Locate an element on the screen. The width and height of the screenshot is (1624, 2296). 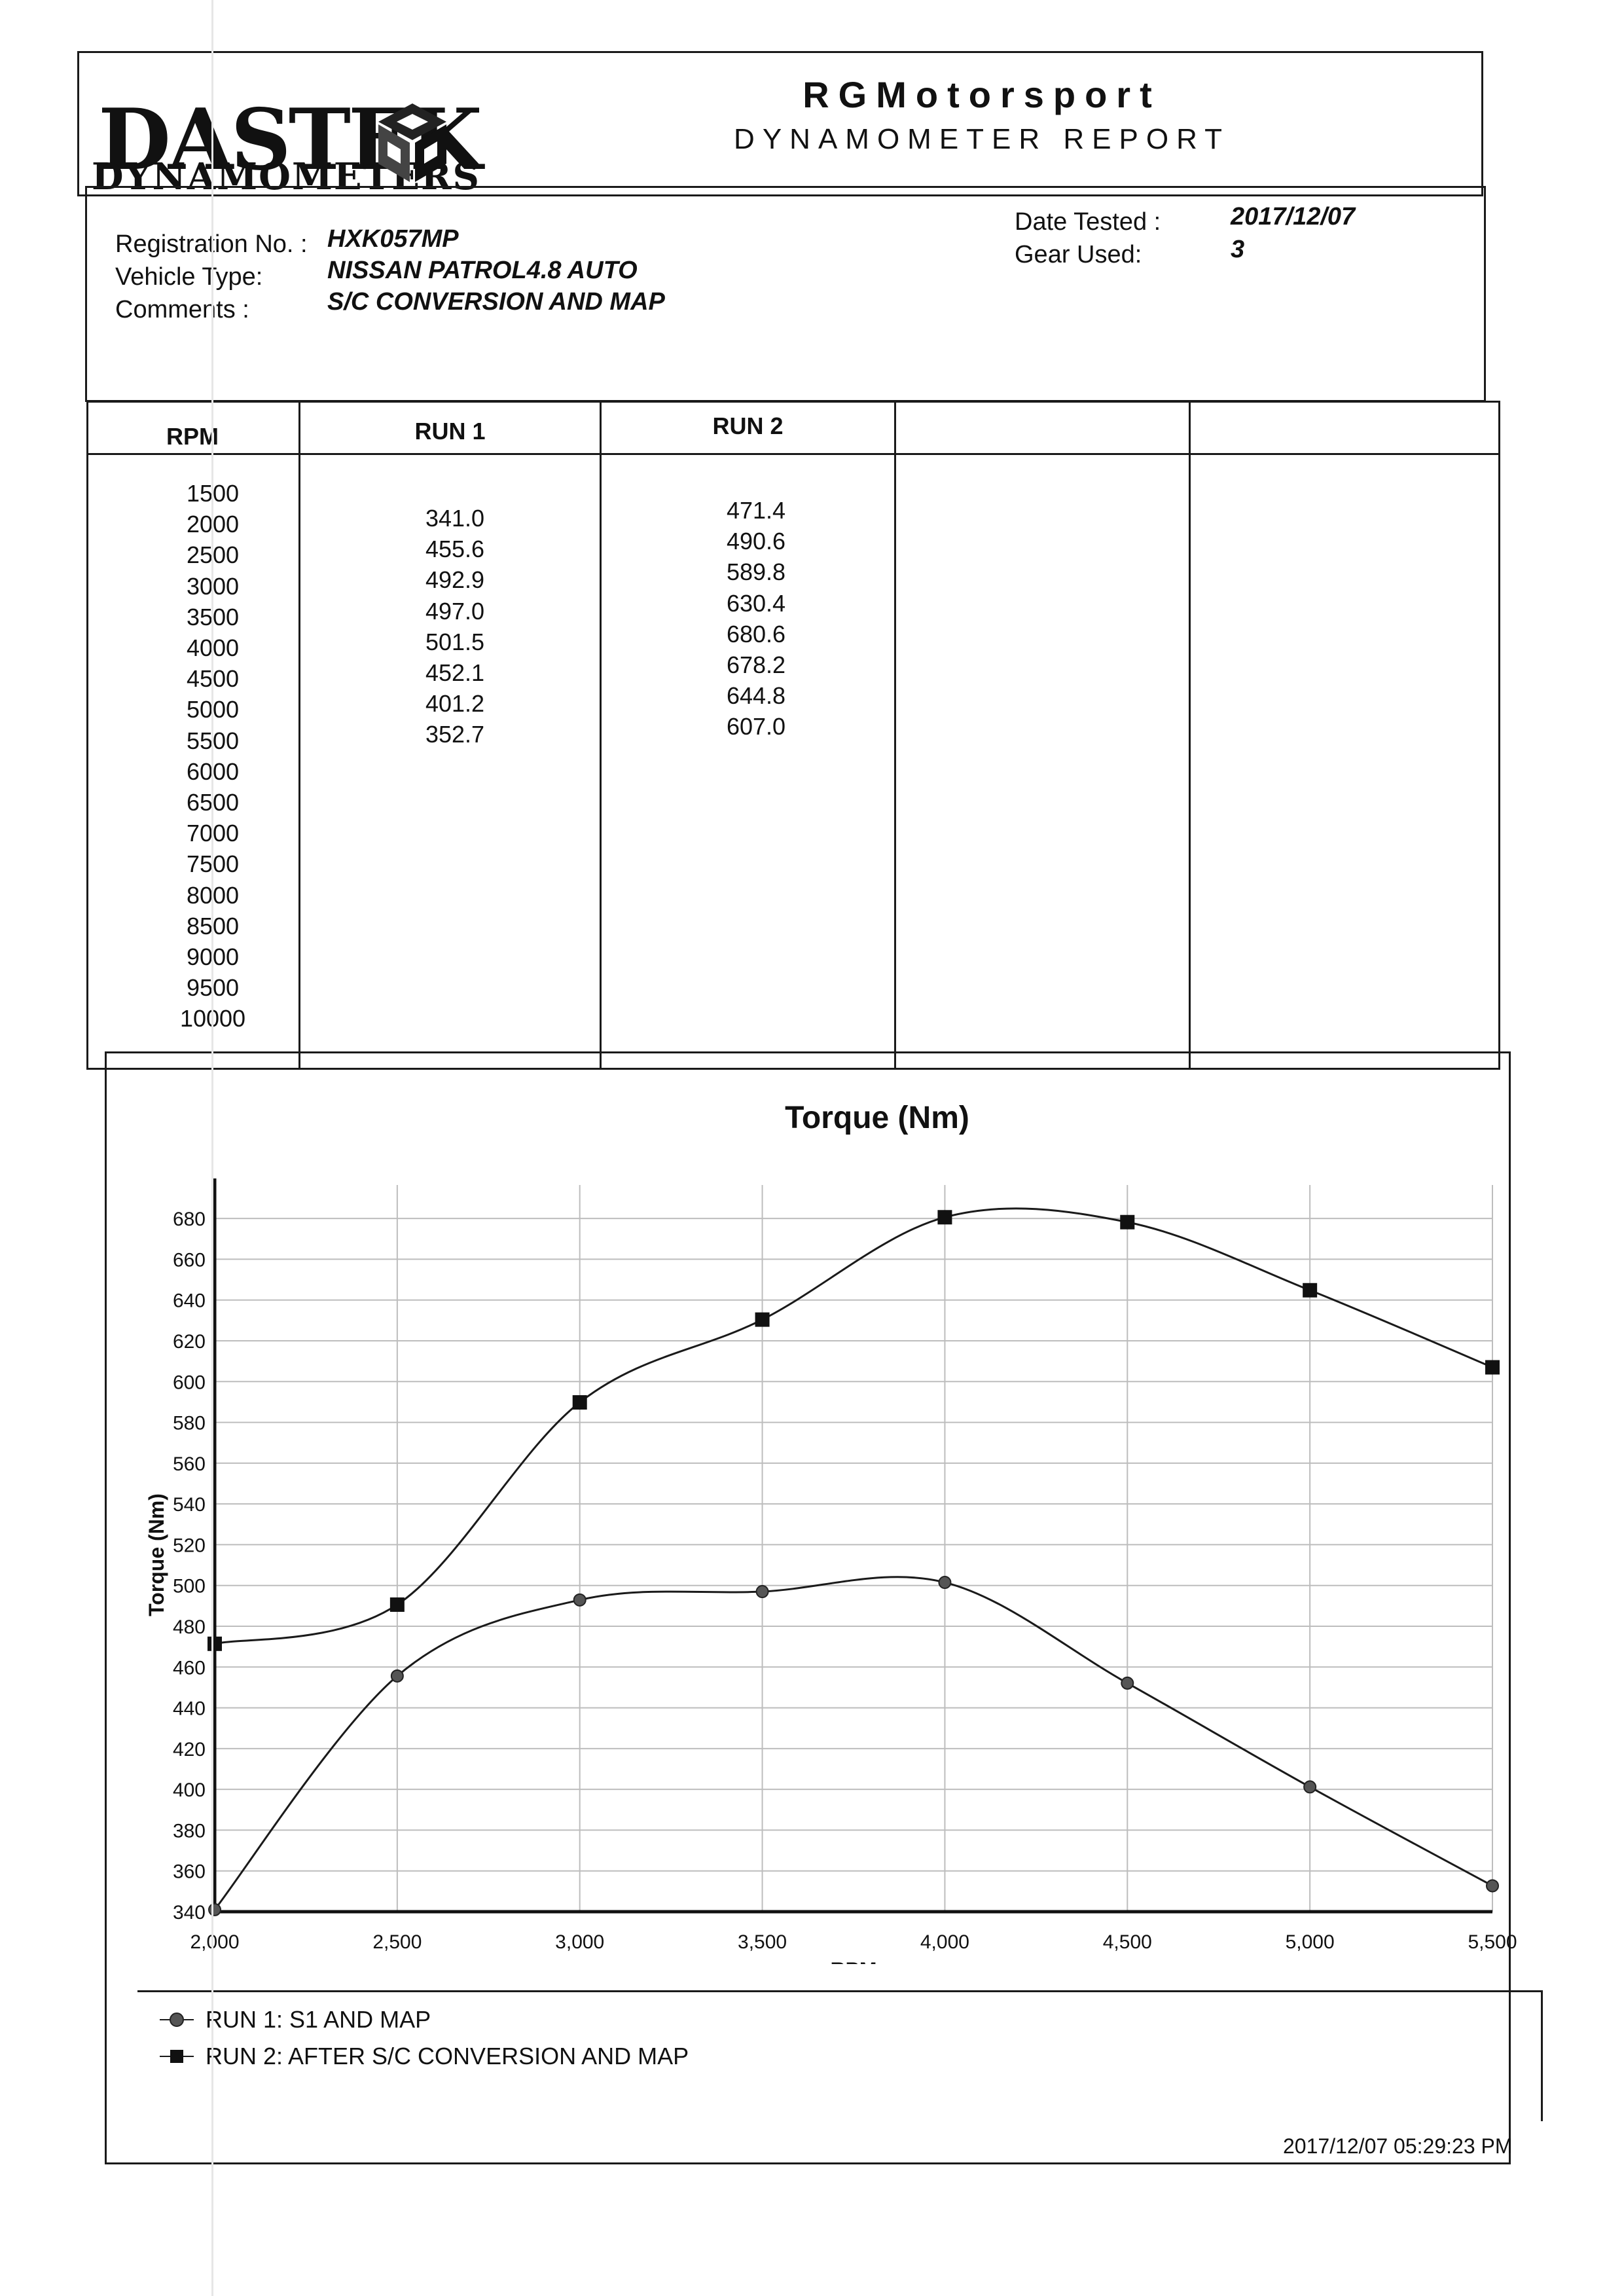
run1-cell: 455.6 is located at coordinates (455, 549).